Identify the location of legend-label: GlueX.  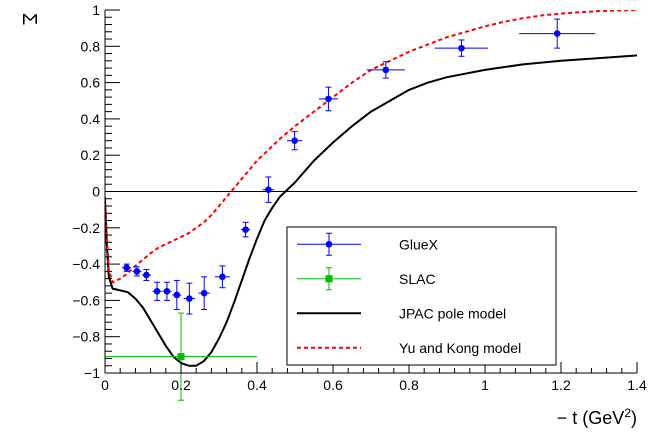
(419, 244).